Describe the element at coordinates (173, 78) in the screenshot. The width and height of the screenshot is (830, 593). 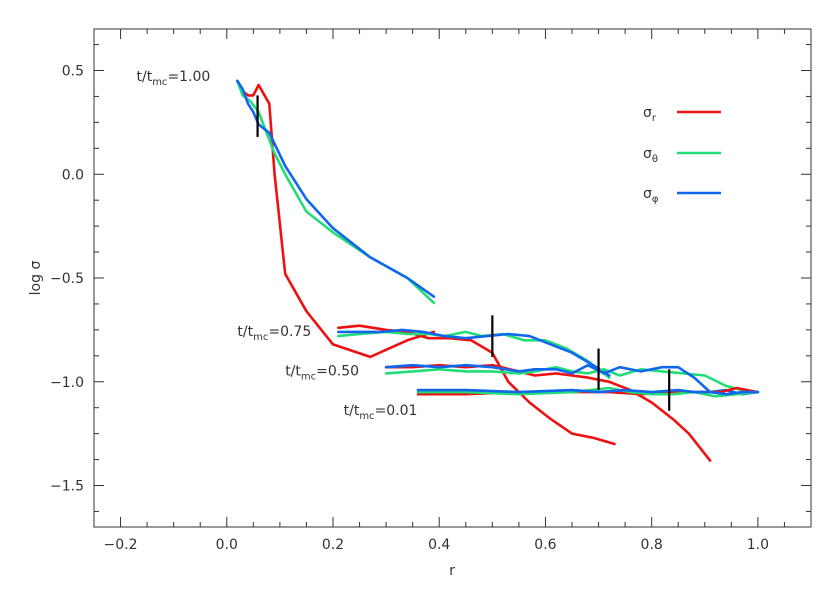
I see `time-annotation: t/tmc=1.00` at that location.